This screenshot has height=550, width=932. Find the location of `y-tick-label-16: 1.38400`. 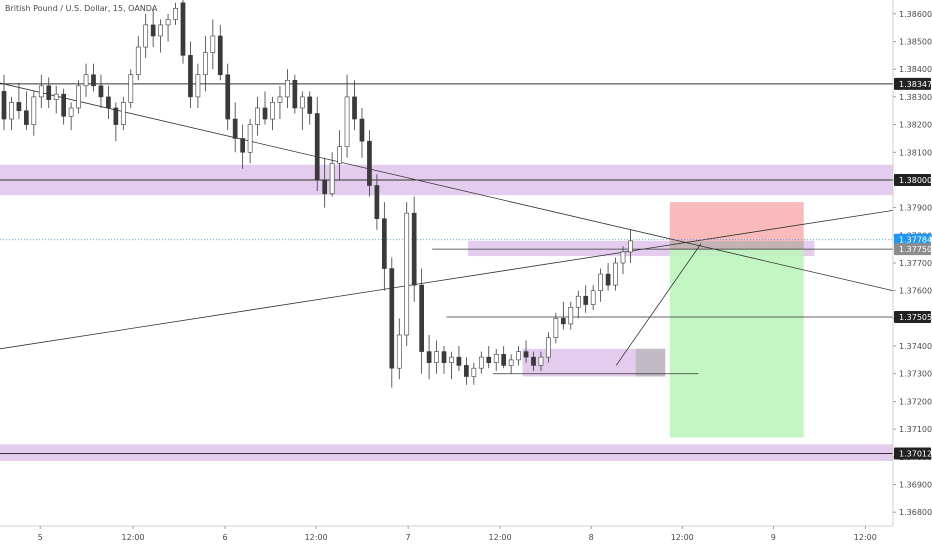

y-tick-label-16: 1.38400 is located at coordinates (915, 69).